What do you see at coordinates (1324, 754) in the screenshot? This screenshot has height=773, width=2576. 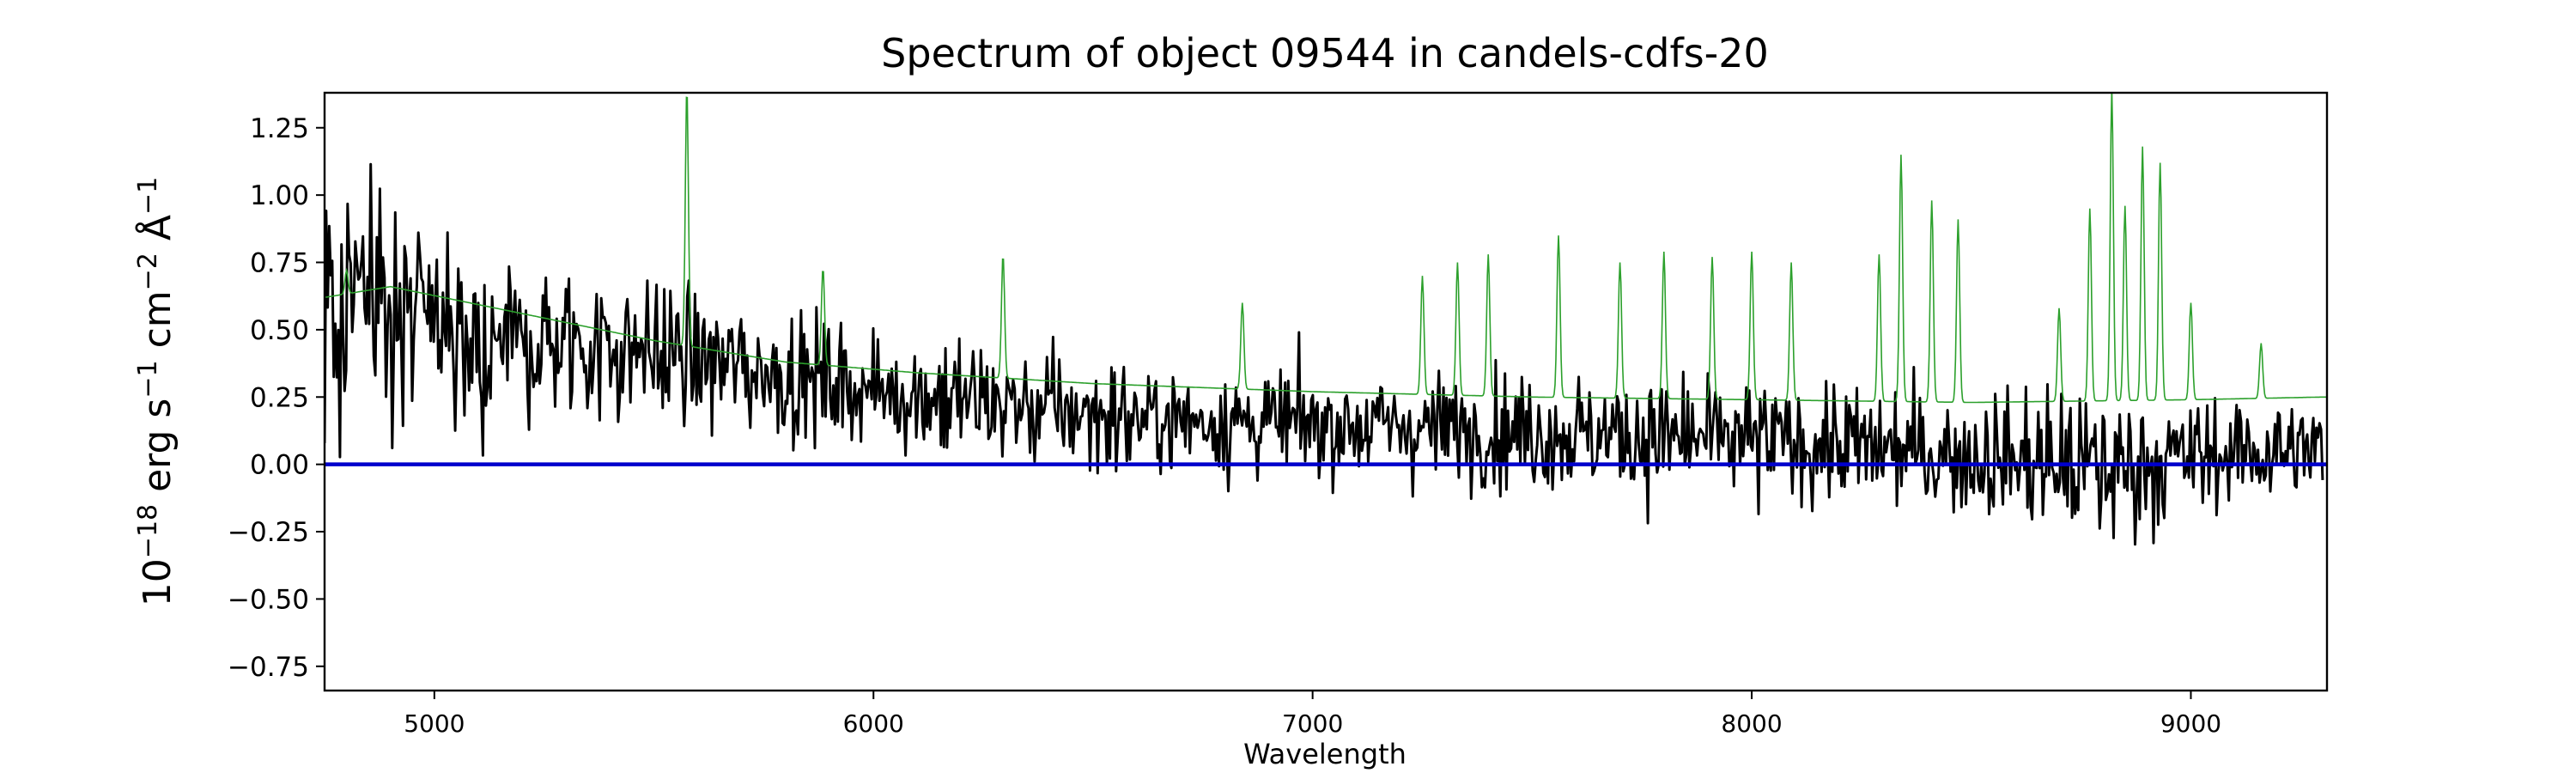 I see `x-axis-label: Wavelength` at bounding box center [1324, 754].